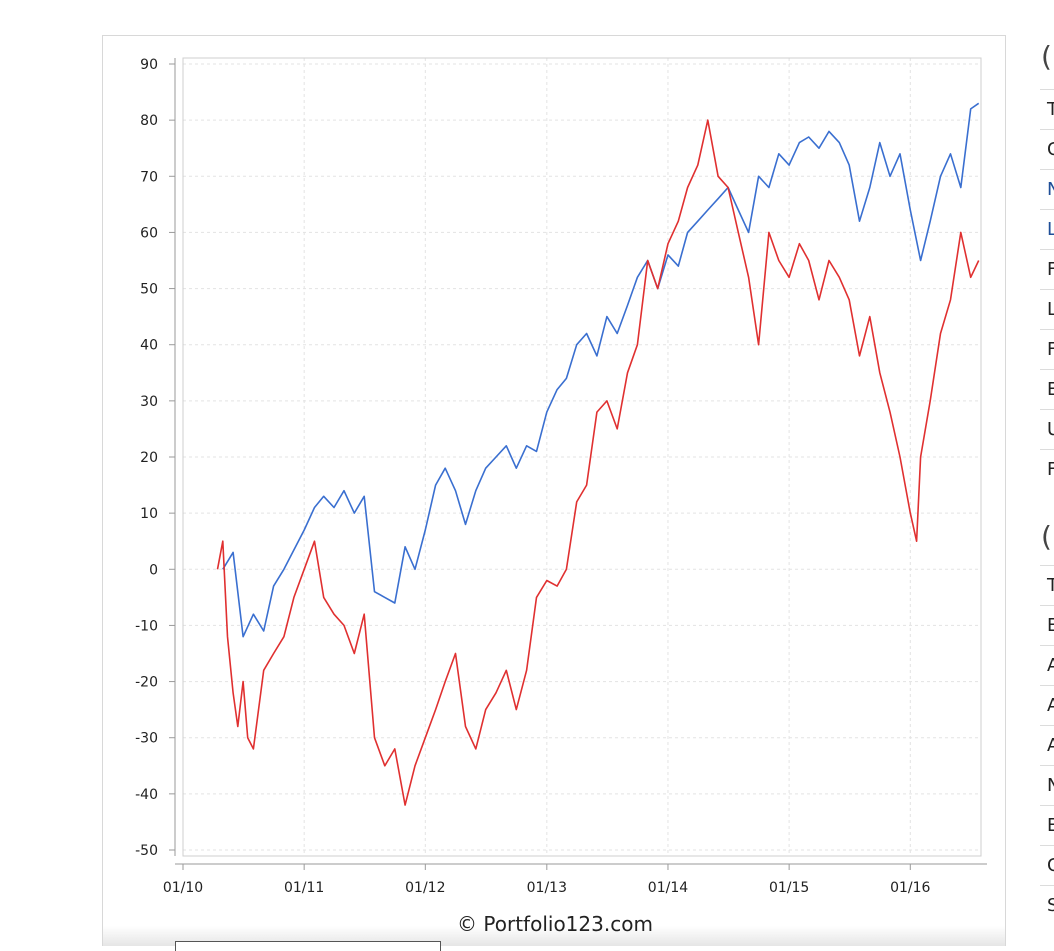 The image size is (1054, 951). Describe the element at coordinates (304, 888) in the screenshot. I see `x-tick-label: 01/11` at that location.